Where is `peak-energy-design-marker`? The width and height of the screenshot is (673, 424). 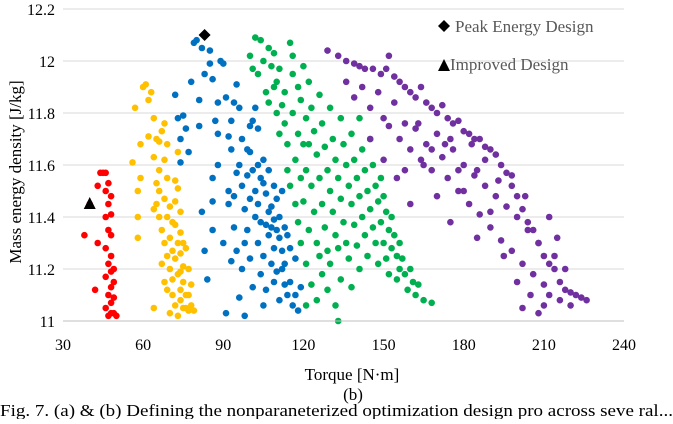 peak-energy-design-marker is located at coordinates (204, 35).